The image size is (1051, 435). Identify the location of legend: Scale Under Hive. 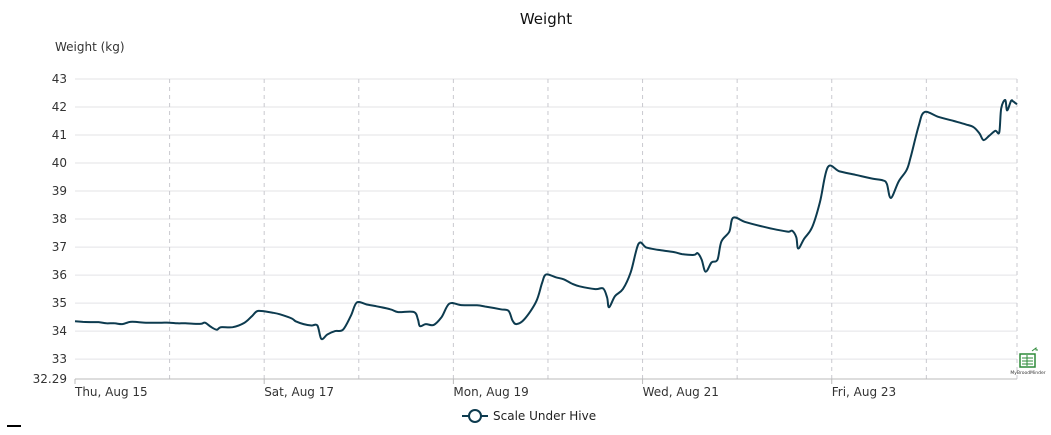
(529, 416).